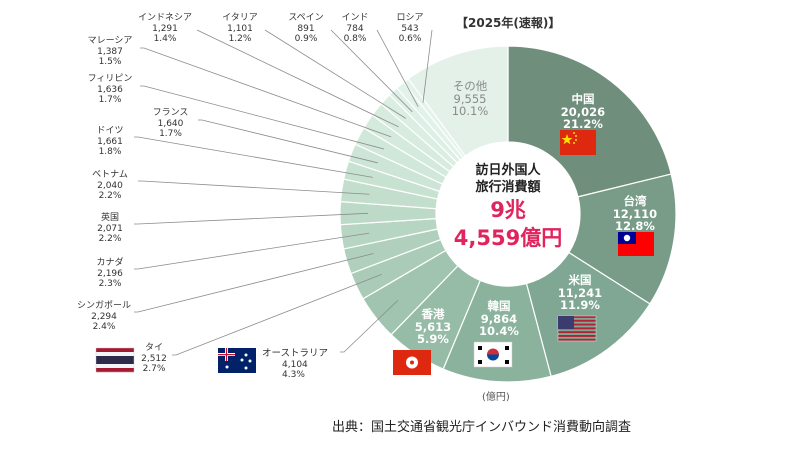 The image size is (800, 450). I want to click on callout-russia: ロシア 543 0.6%, so click(410, 28).